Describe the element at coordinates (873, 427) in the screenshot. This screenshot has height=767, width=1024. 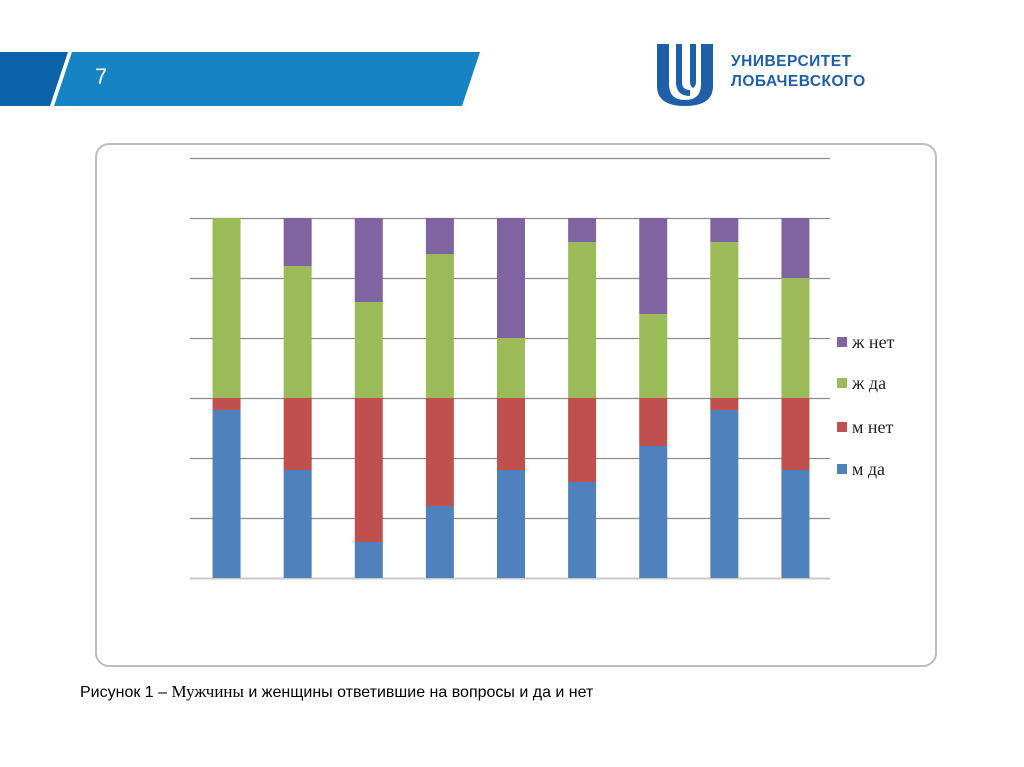
I see `legend-label: м нет` at that location.